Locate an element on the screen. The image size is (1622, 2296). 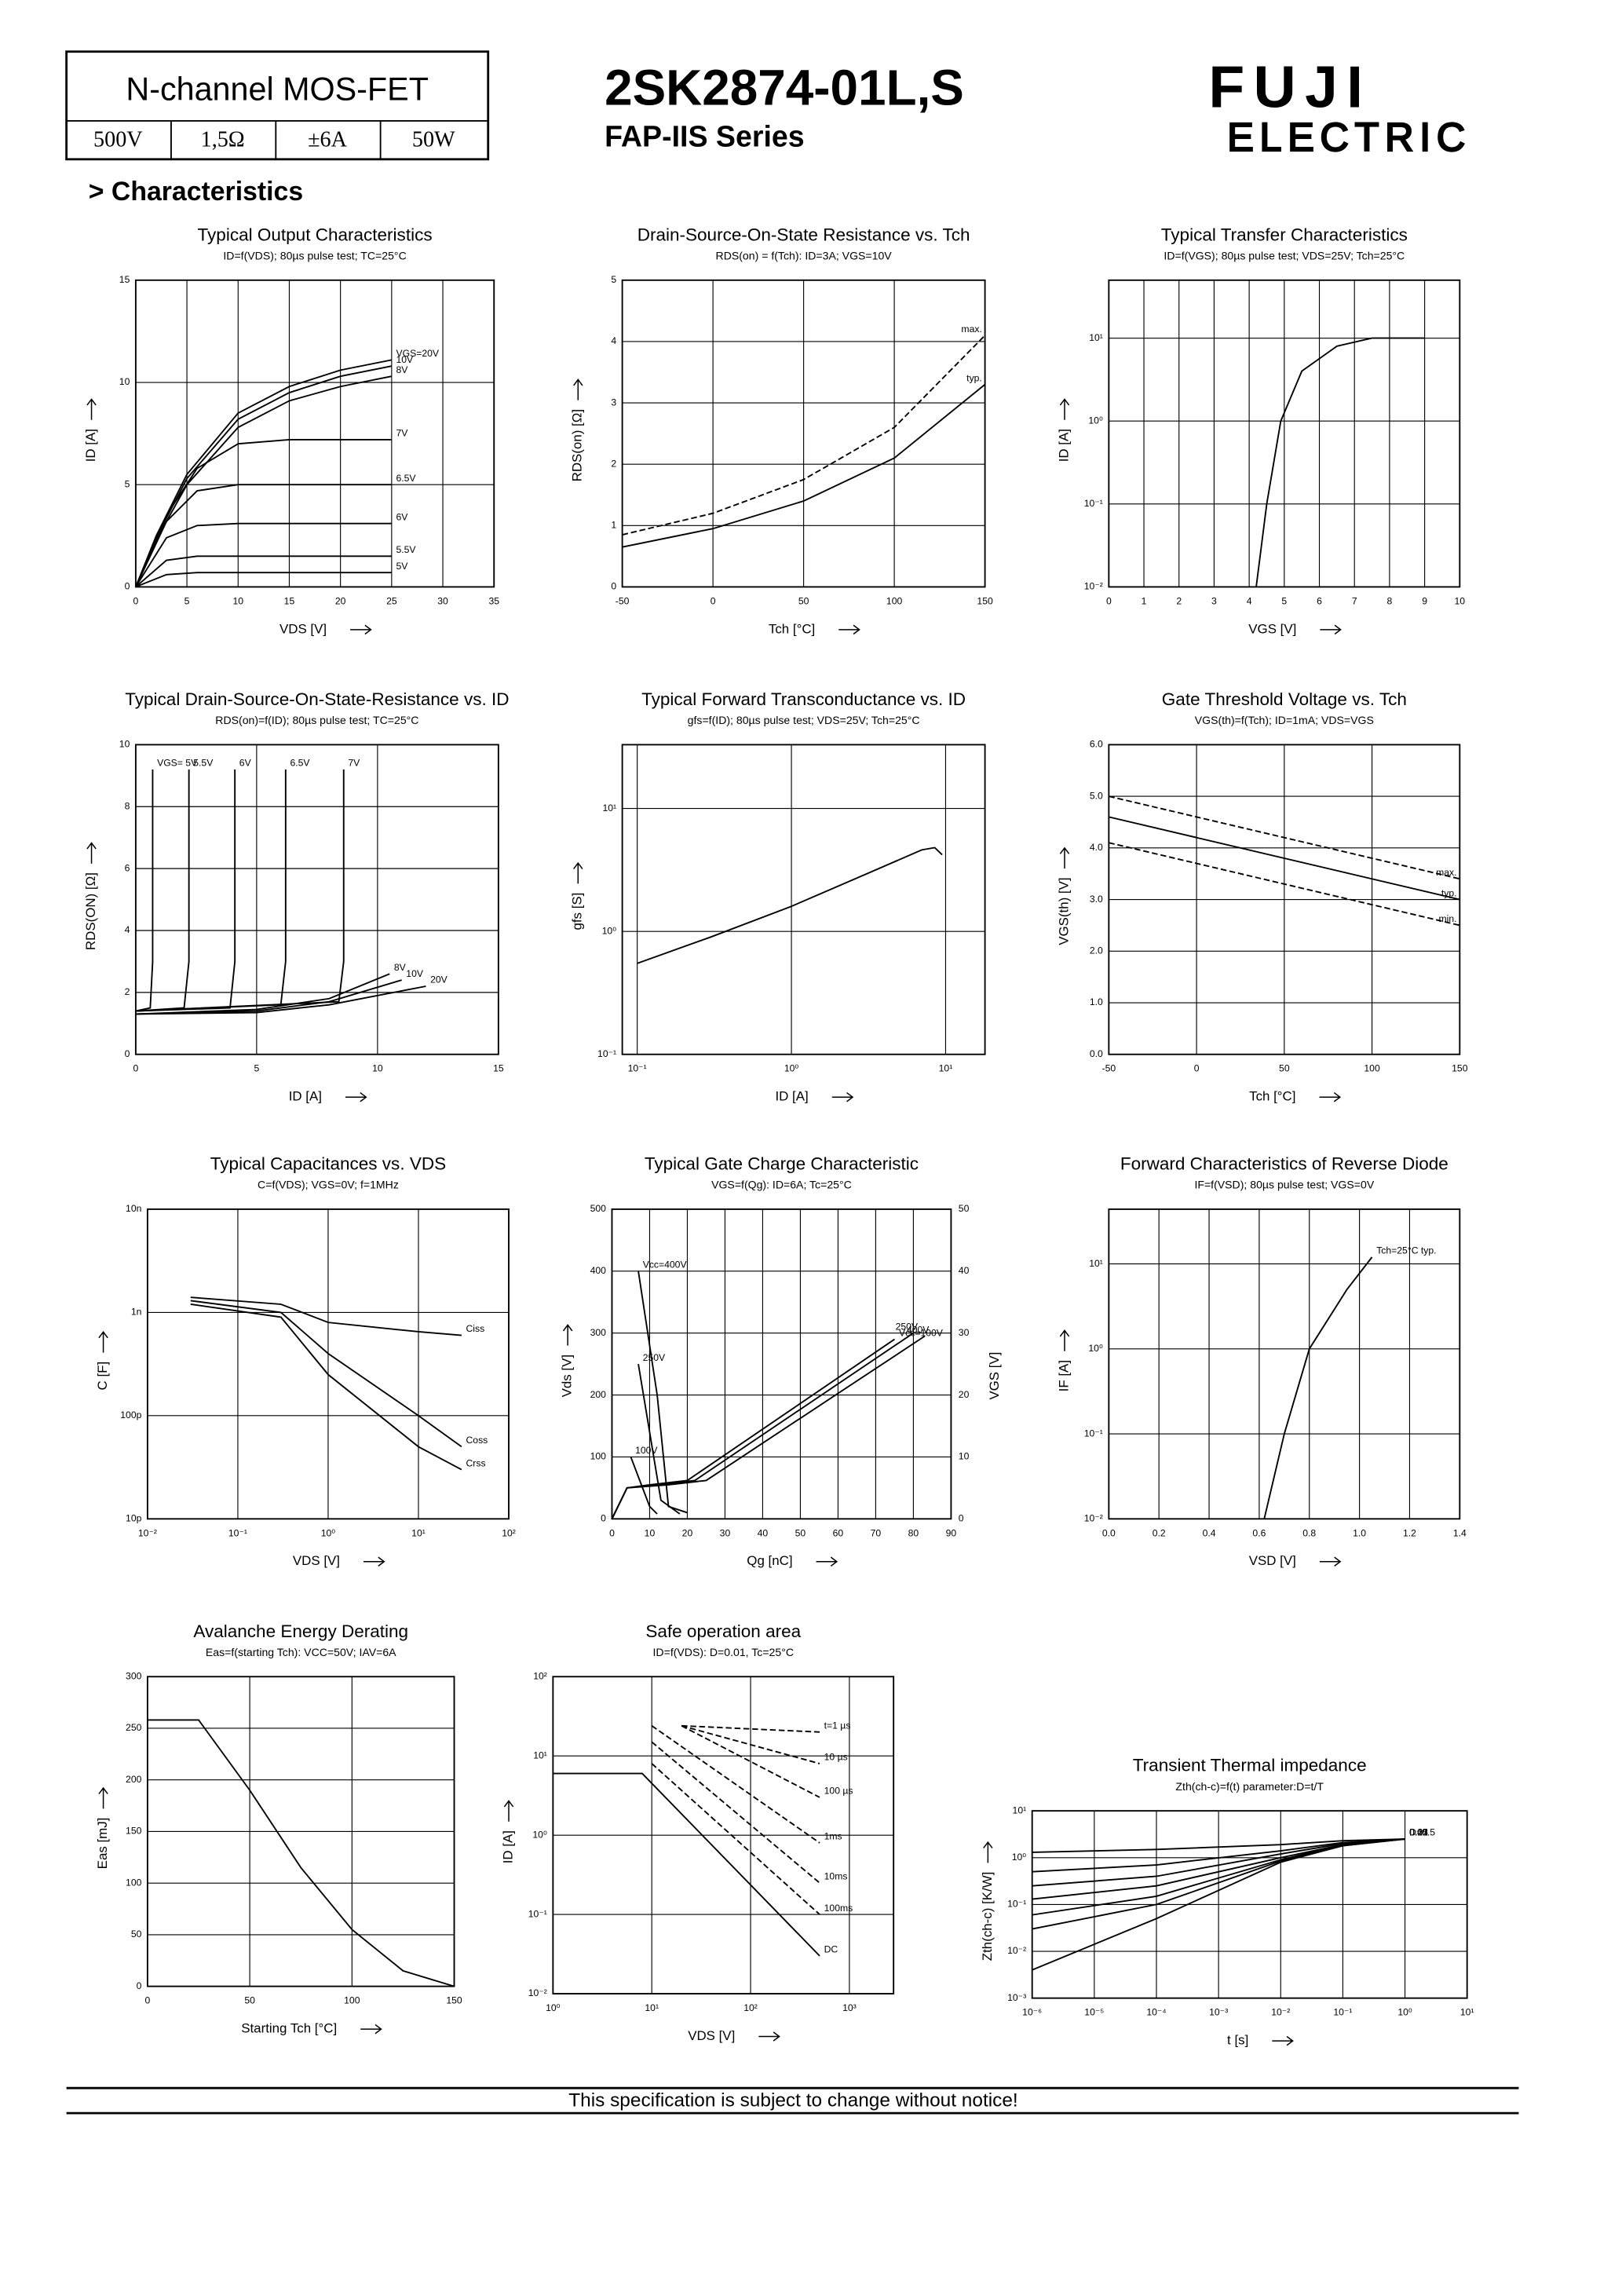
curve-label: Ciss is located at coordinates (476, 1328).